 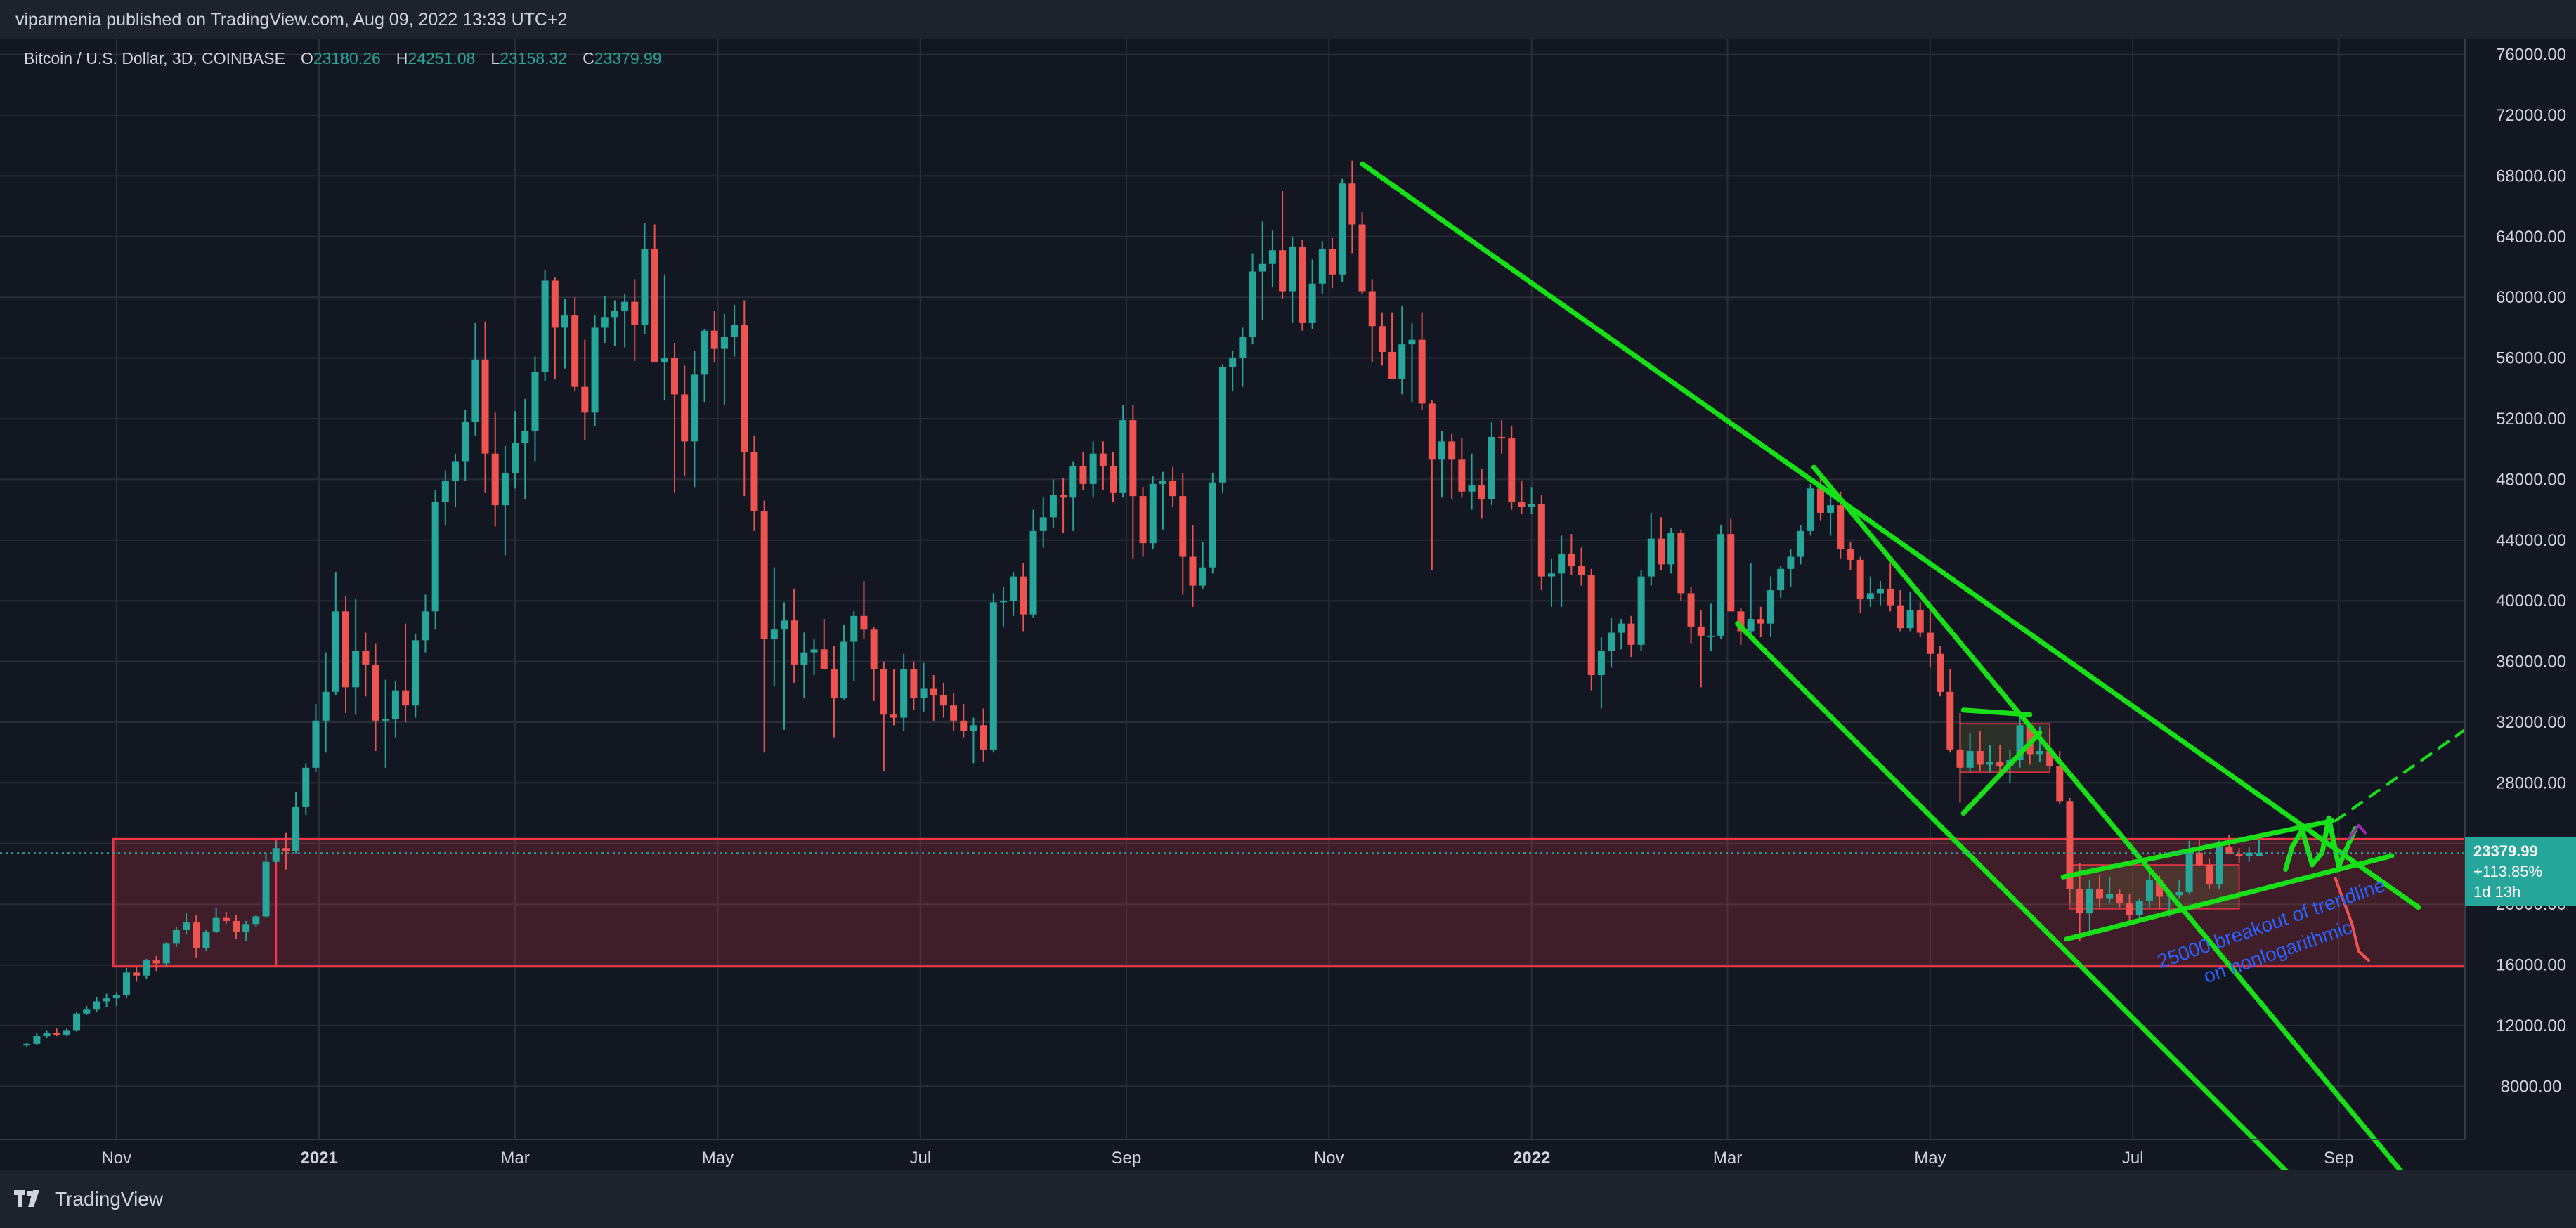 What do you see at coordinates (2531, 601) in the screenshot?
I see `price-tick-label: 40000.00` at bounding box center [2531, 601].